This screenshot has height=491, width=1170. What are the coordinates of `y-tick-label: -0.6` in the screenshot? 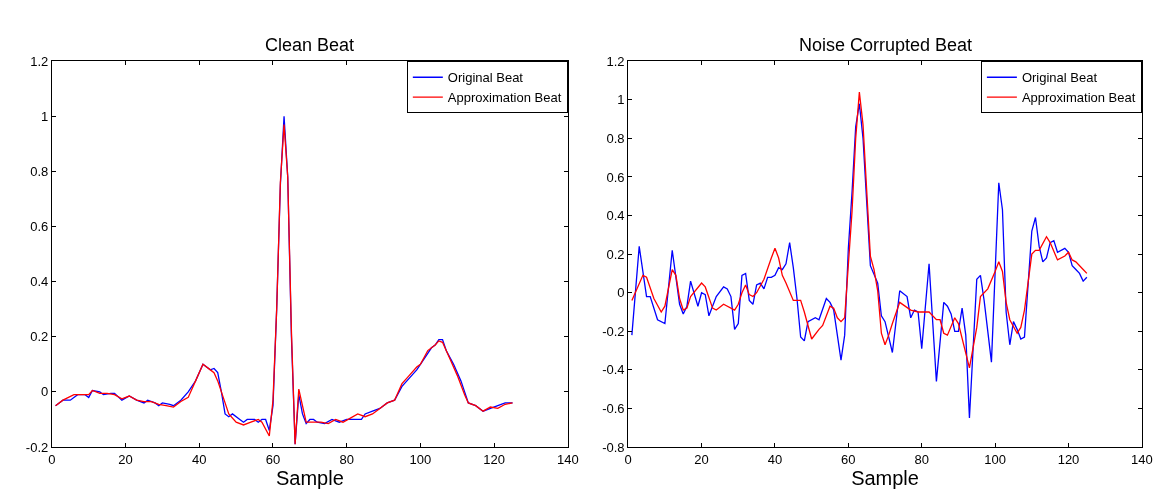 It's located at (613, 408).